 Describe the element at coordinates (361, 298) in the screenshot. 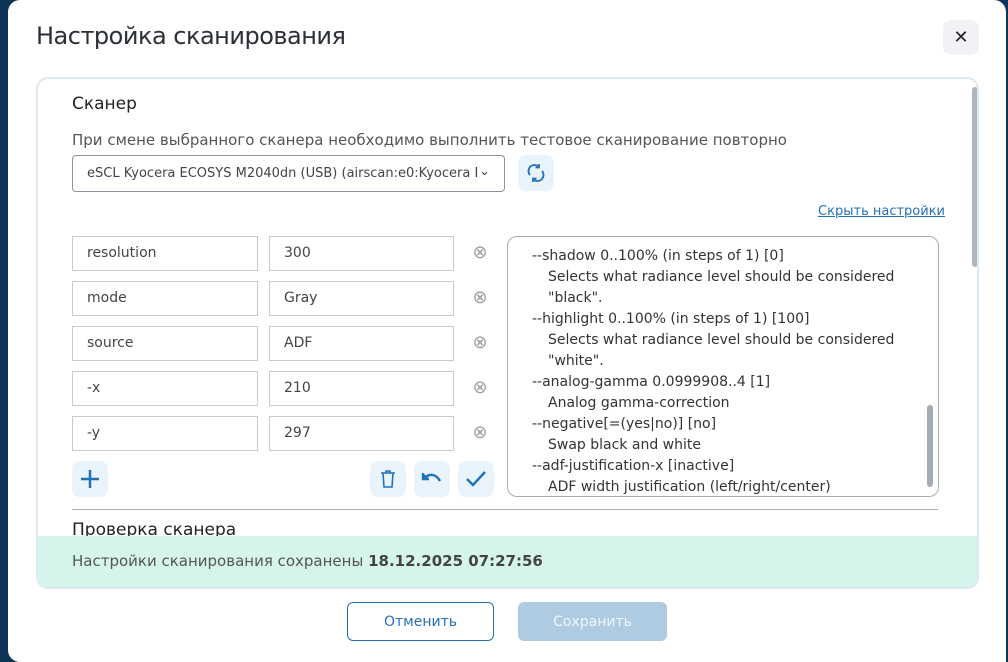

I see `param-value-input: Gray` at that location.